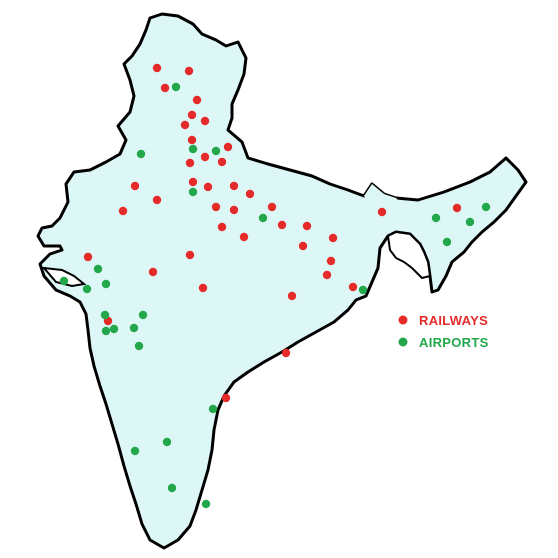  I want to click on legend-item-airports: AIRPORTS, so click(443, 342).